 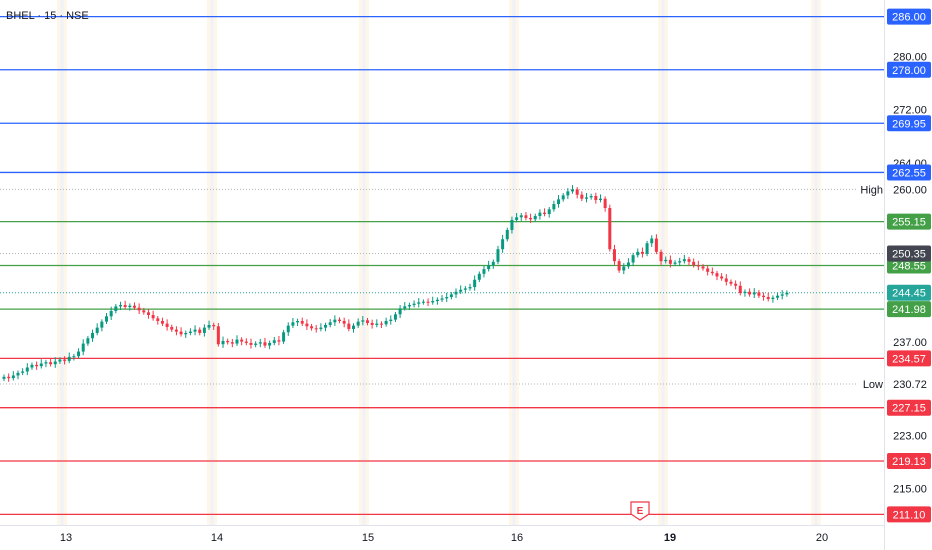 What do you see at coordinates (66, 538) in the screenshot?
I see `x-tick-label: 13` at bounding box center [66, 538].